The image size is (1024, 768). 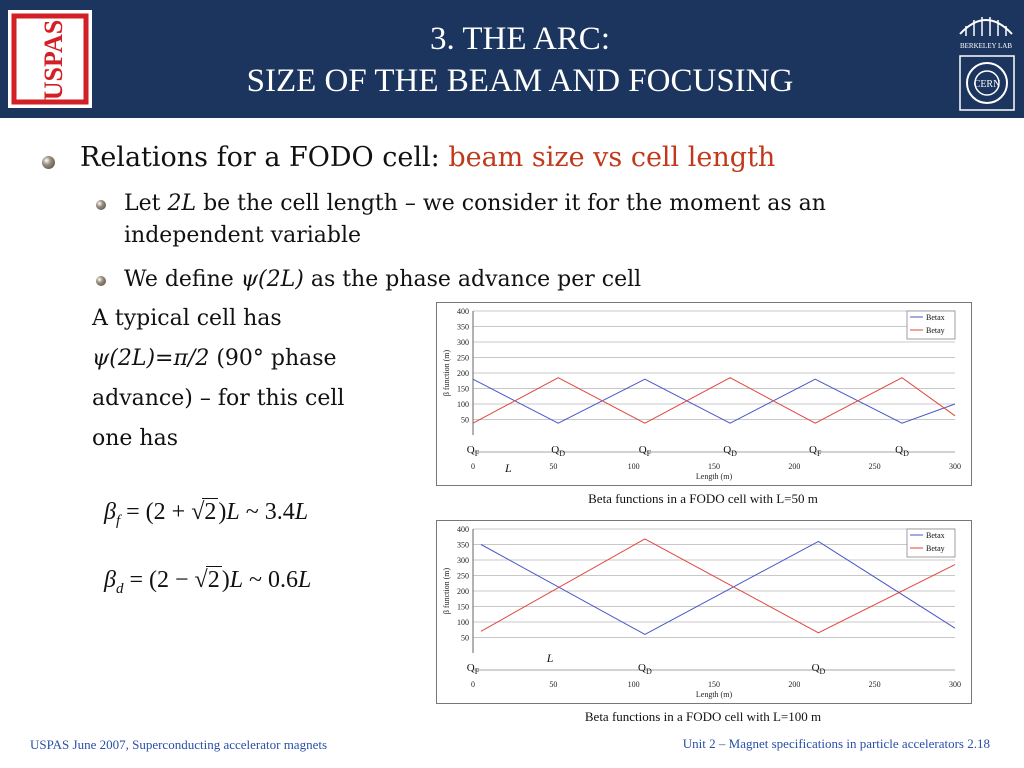 I want to click on bullet-1-text: Relations for a FODO cell:, so click(x=264, y=157).